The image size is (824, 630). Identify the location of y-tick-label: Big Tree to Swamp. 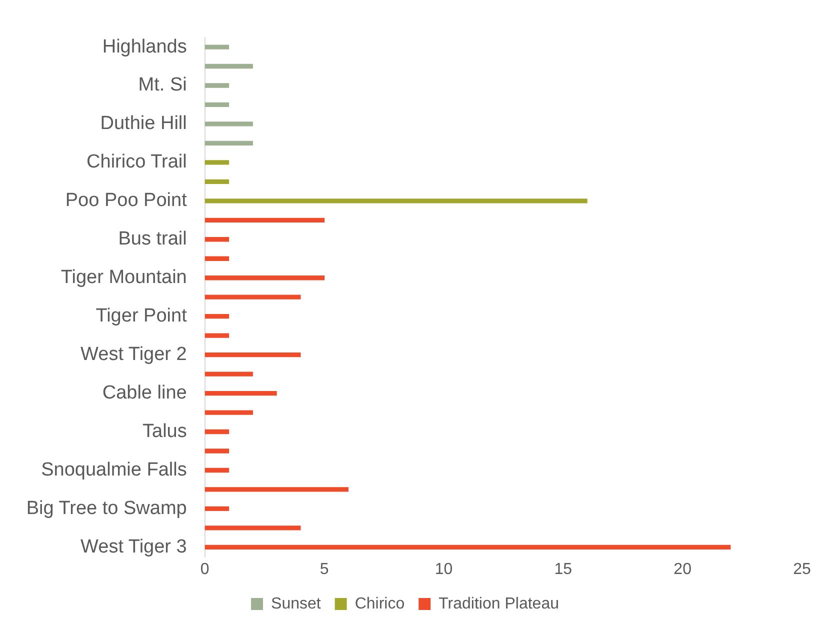
(106, 508).